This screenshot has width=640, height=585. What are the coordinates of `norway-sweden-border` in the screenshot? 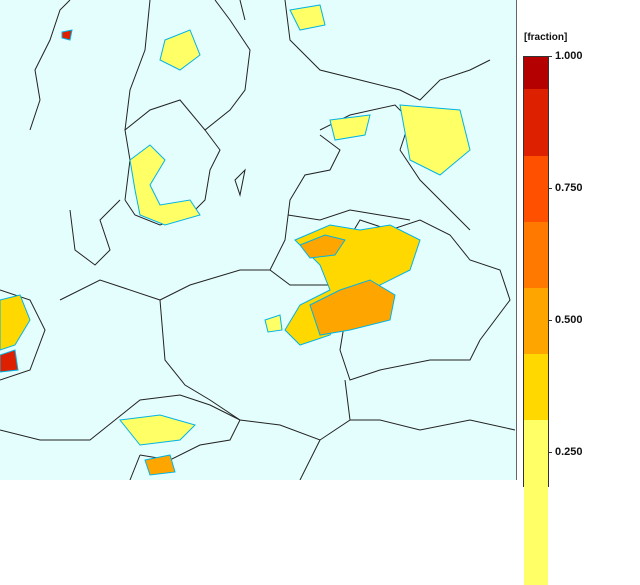 It's located at (137, 65).